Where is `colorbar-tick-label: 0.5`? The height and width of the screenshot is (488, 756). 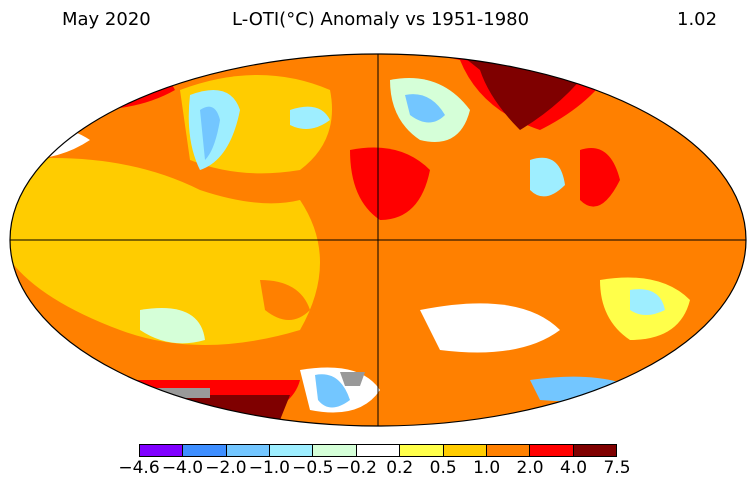
colorbar-tick-label: 0.5 is located at coordinates (443, 468).